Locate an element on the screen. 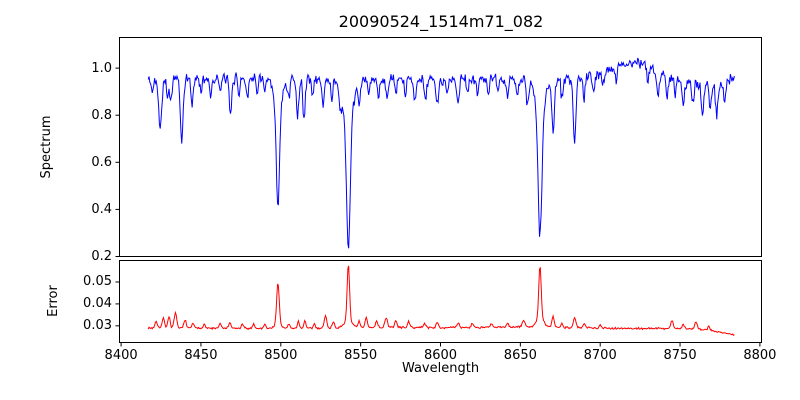 The image size is (800, 400). chart-title: 20090524_1514m71_082 is located at coordinates (441, 21).